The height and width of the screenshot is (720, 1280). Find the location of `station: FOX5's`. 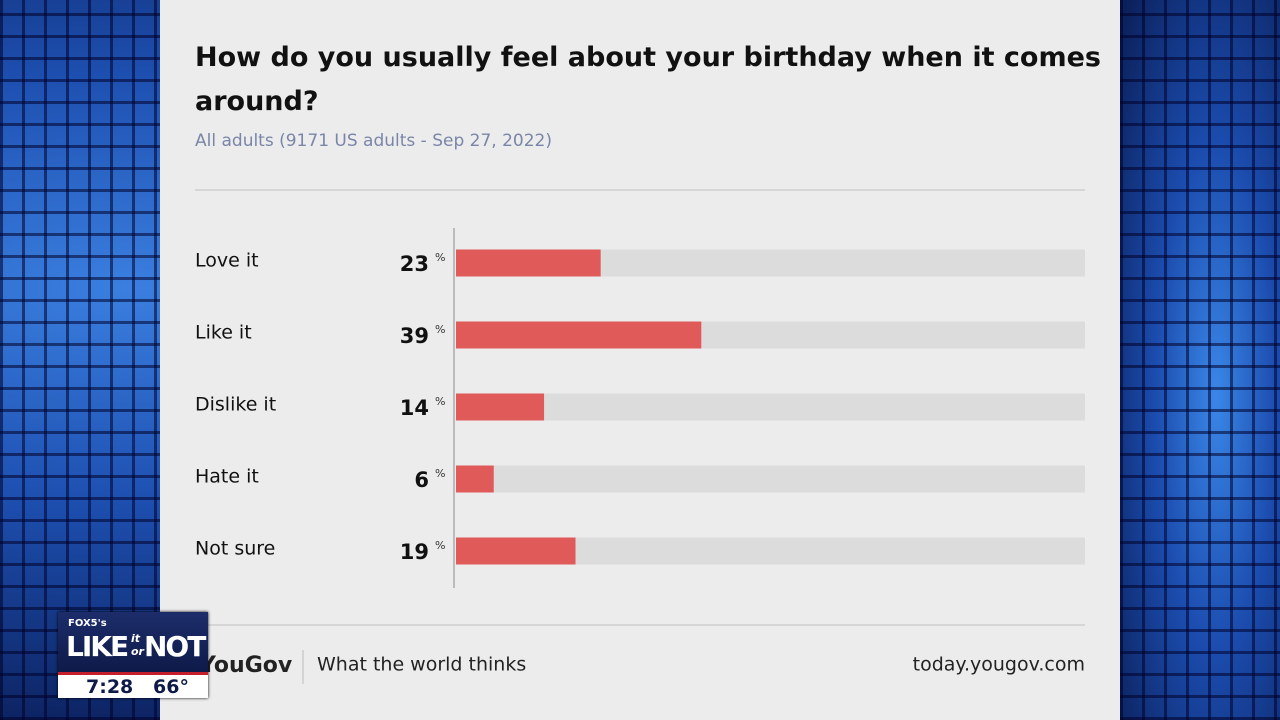

station: FOX5's is located at coordinates (87, 623).